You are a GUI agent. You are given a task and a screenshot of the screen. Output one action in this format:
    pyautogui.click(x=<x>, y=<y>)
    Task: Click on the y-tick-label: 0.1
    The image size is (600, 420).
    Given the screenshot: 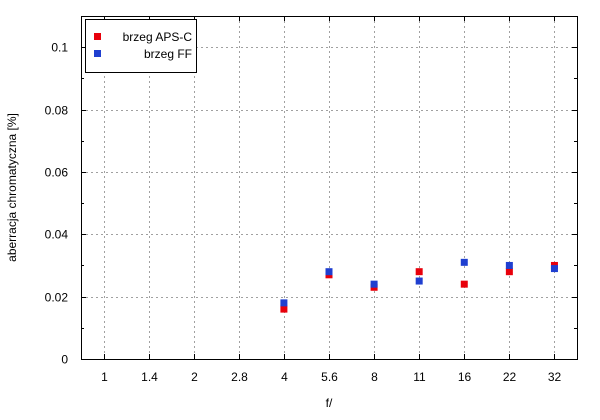 What is the action you would take?
    pyautogui.click(x=59, y=48)
    